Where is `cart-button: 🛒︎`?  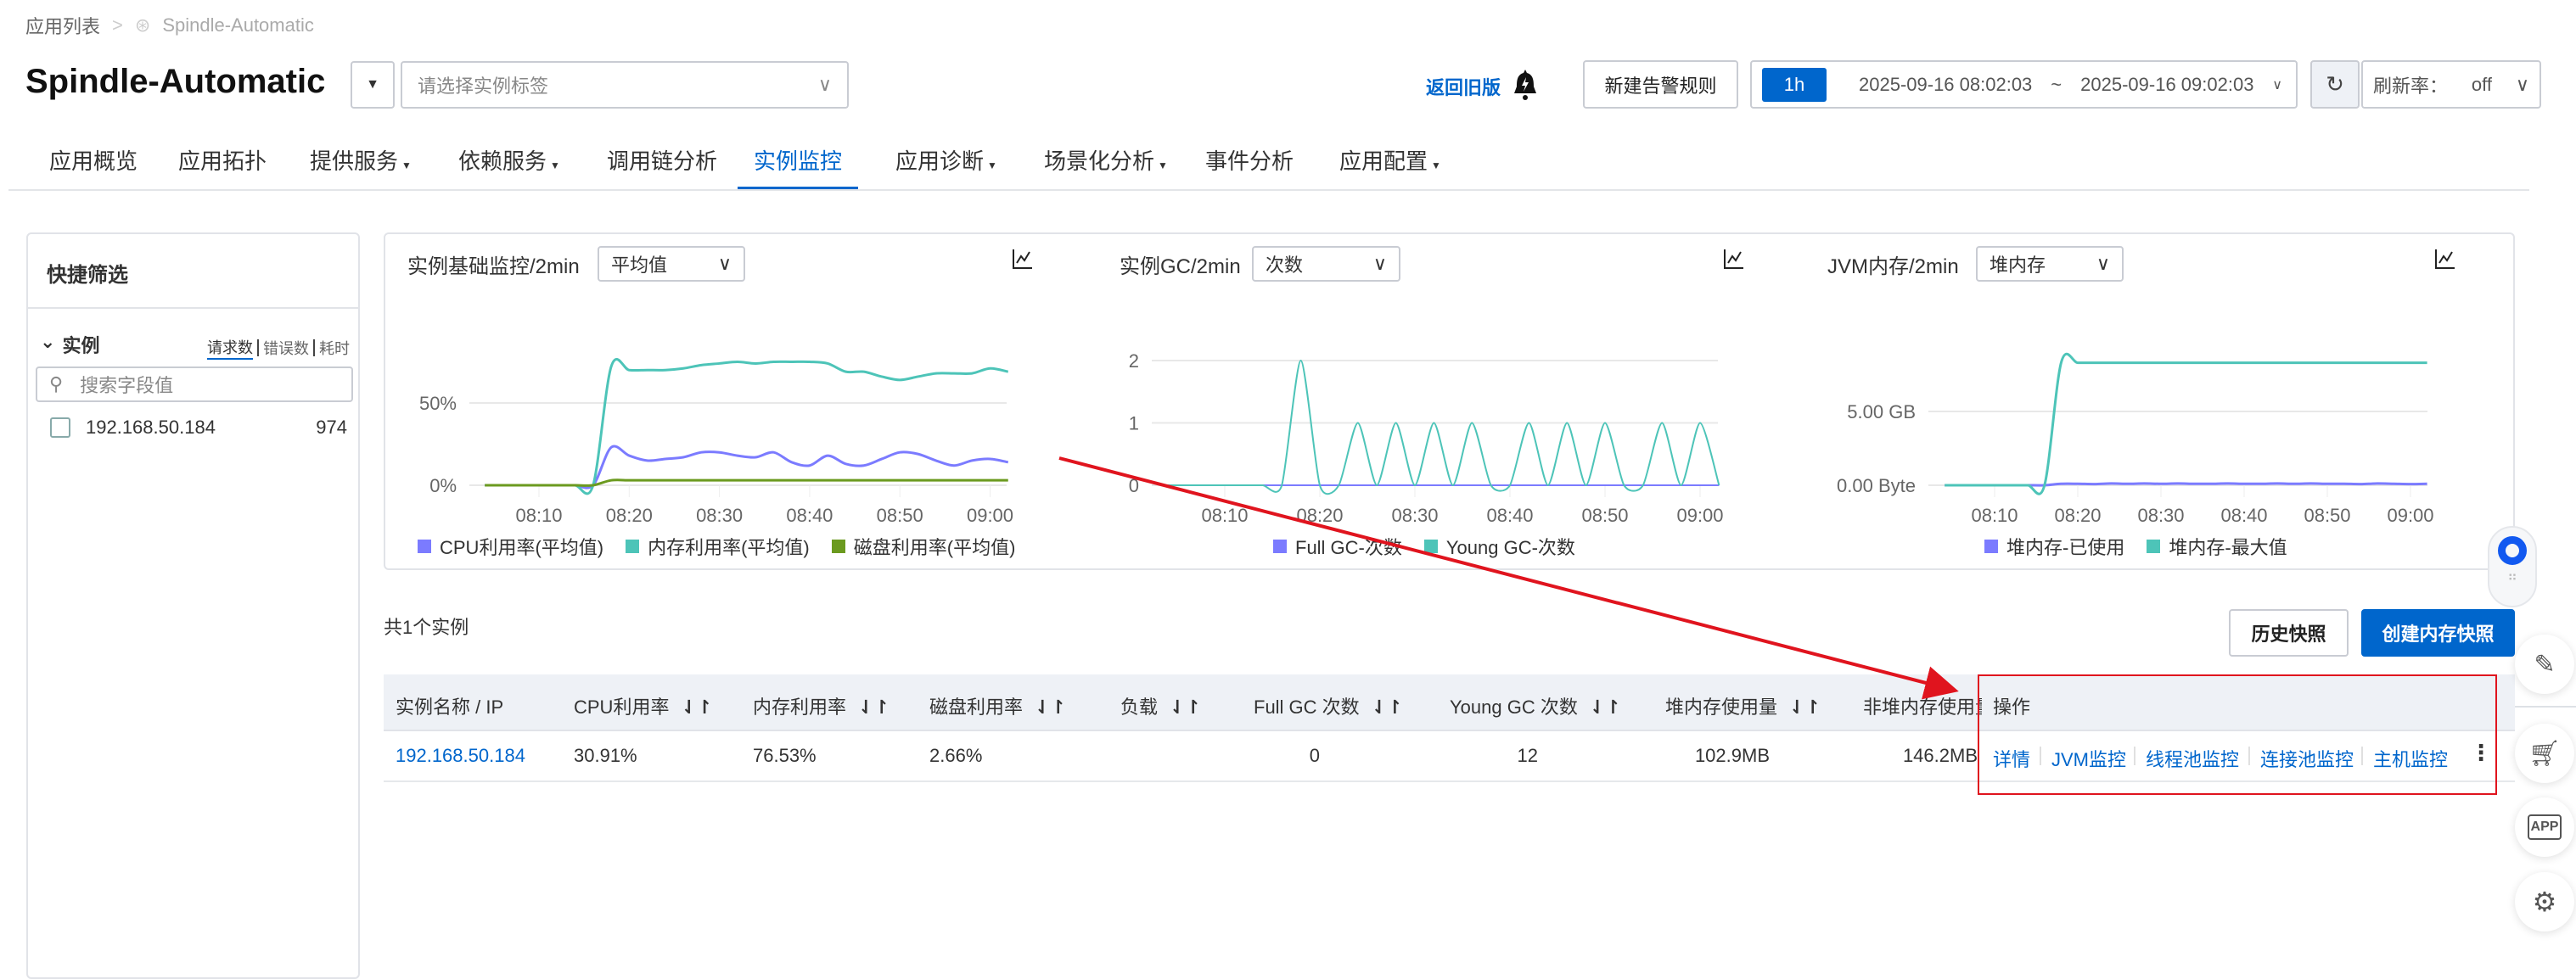 cart-button: 🛒︎ is located at coordinates (2544, 753).